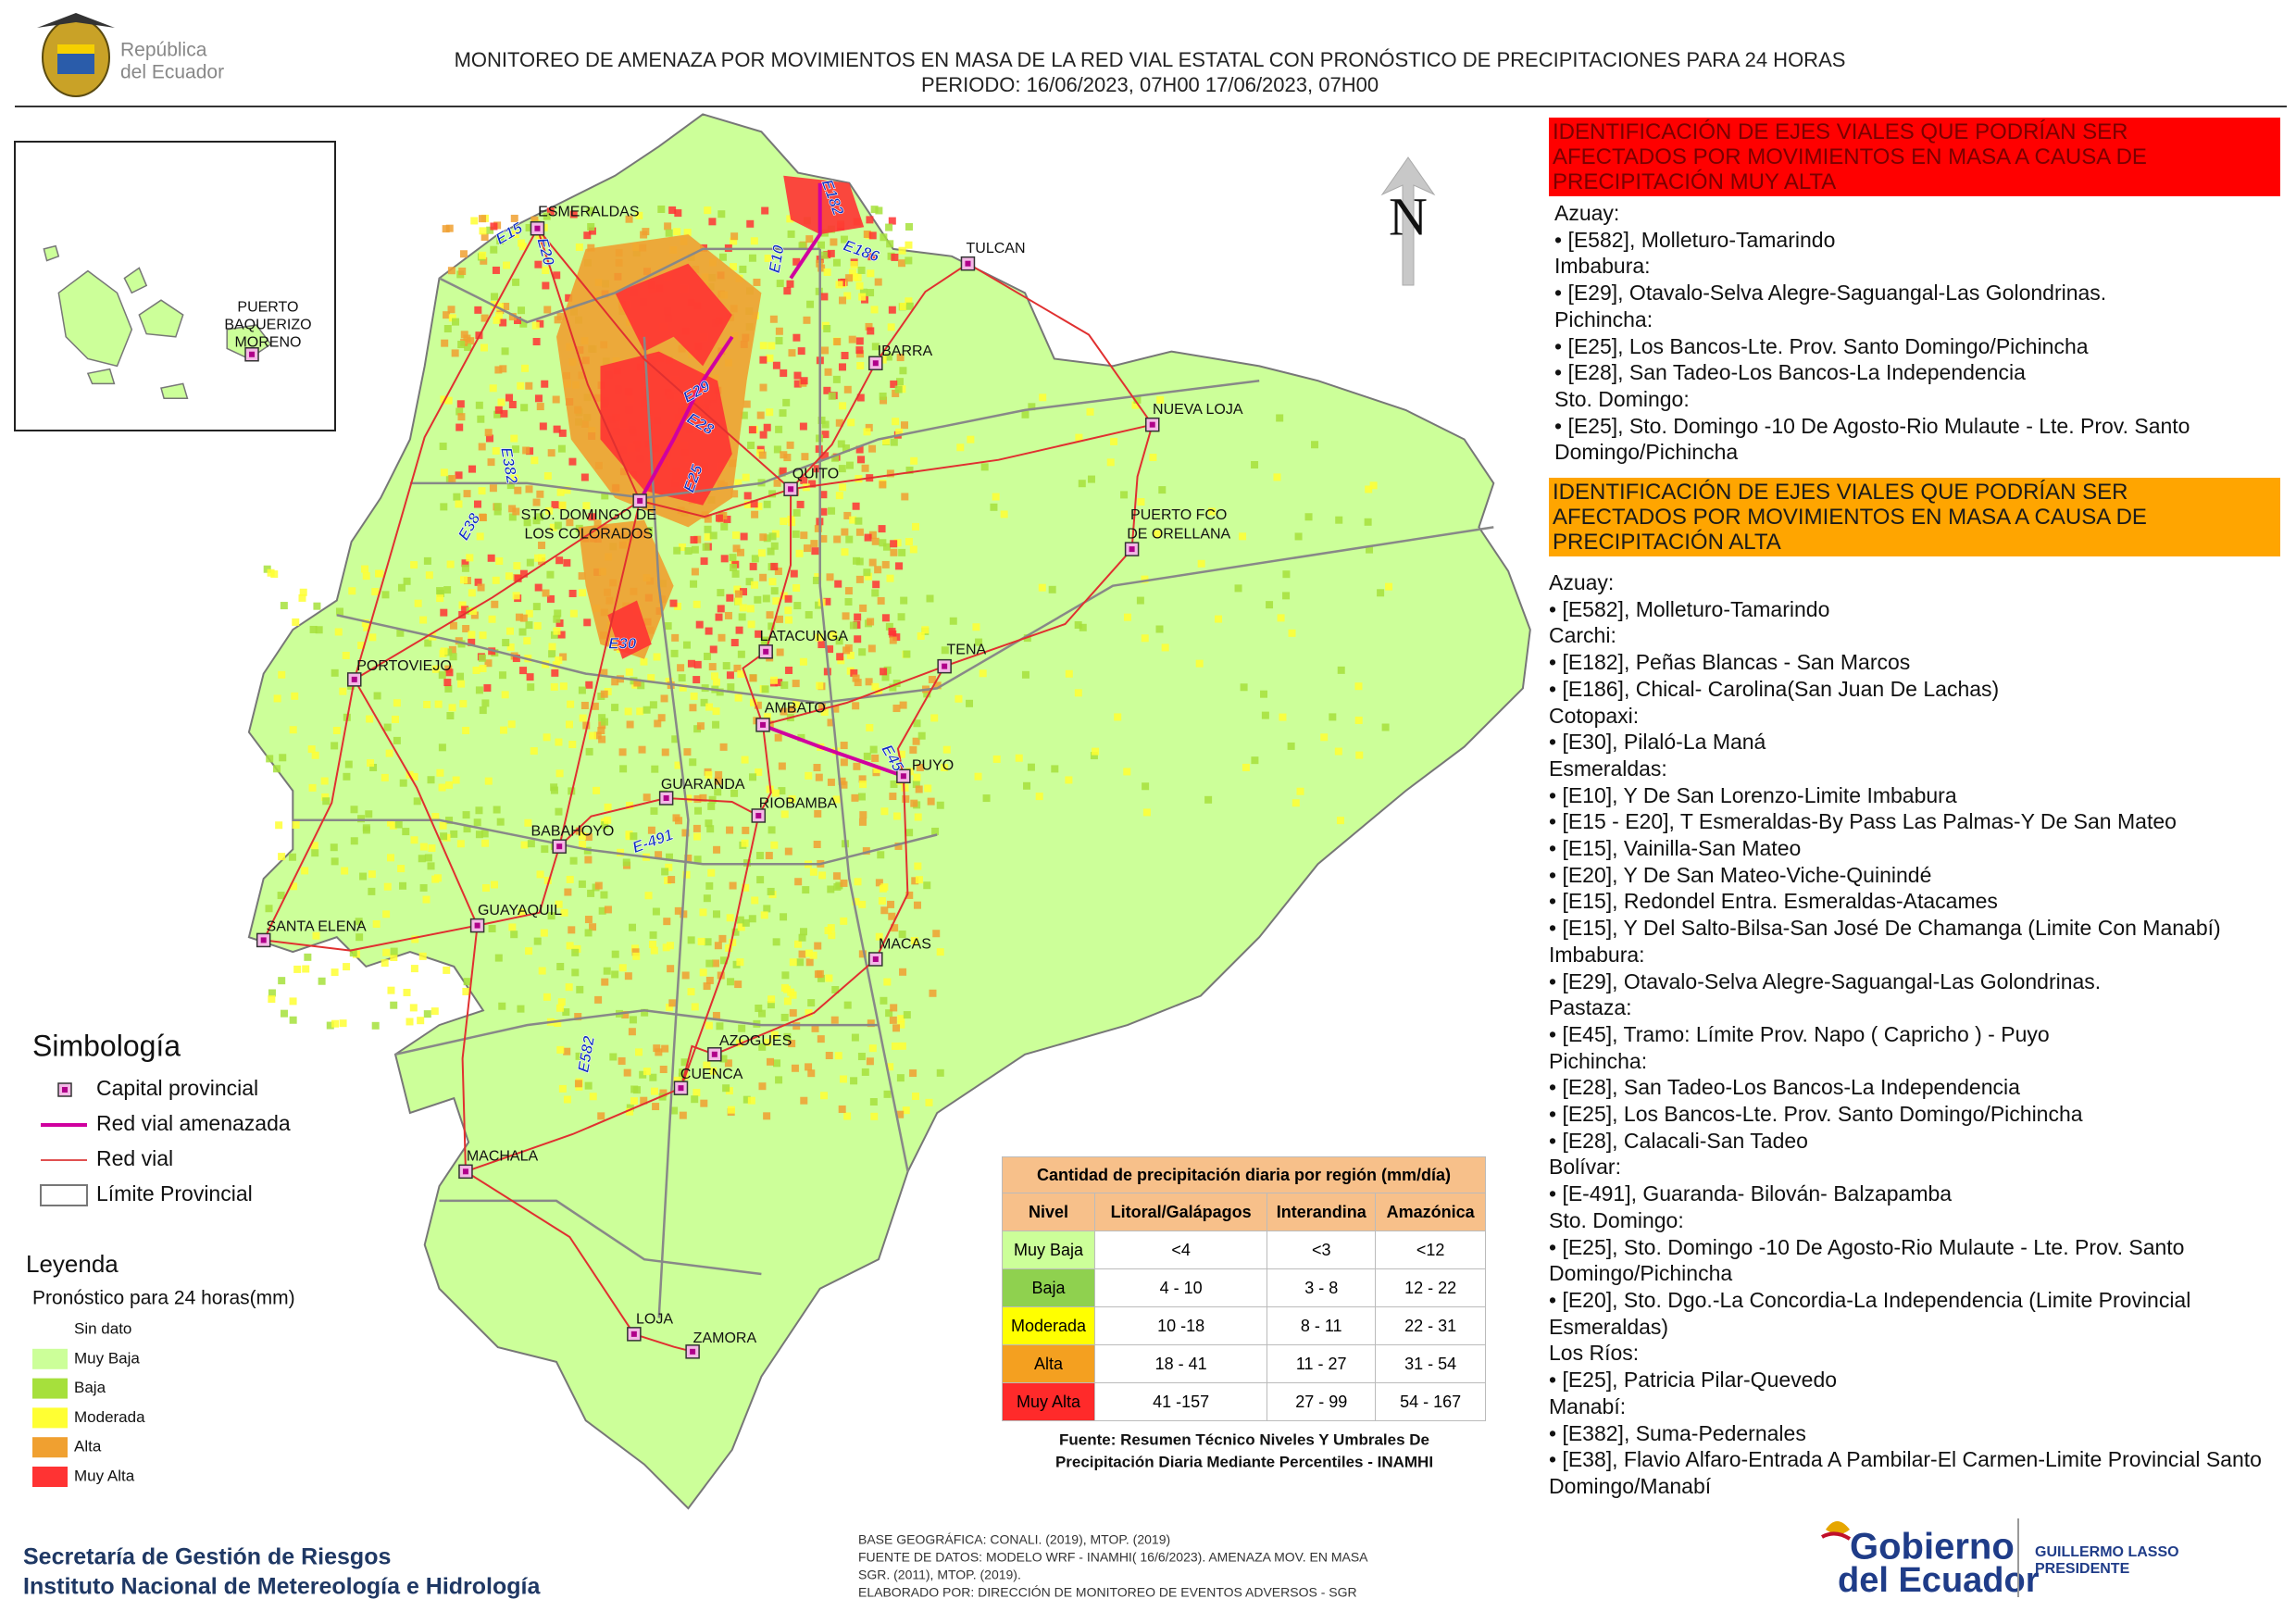  Describe the element at coordinates (267, 324) in the screenshot. I see `inset-city-label: BAQUERIZO` at that location.